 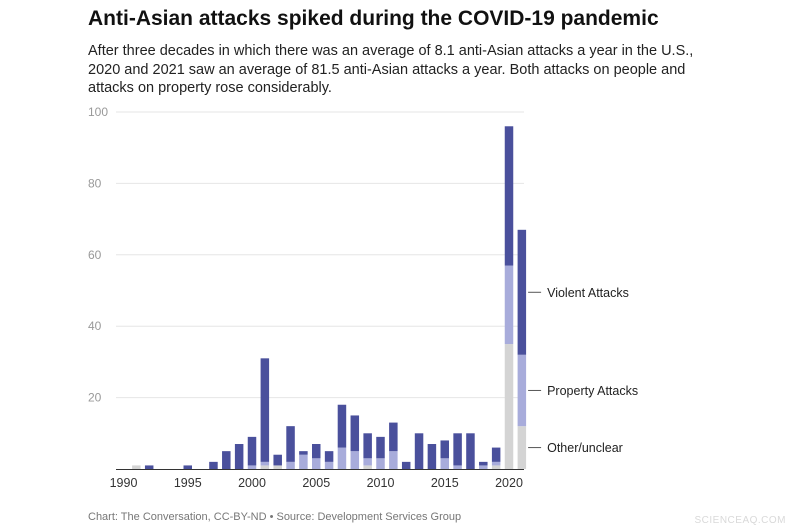 I want to click on bar-violent-1998, so click(x=226, y=460).